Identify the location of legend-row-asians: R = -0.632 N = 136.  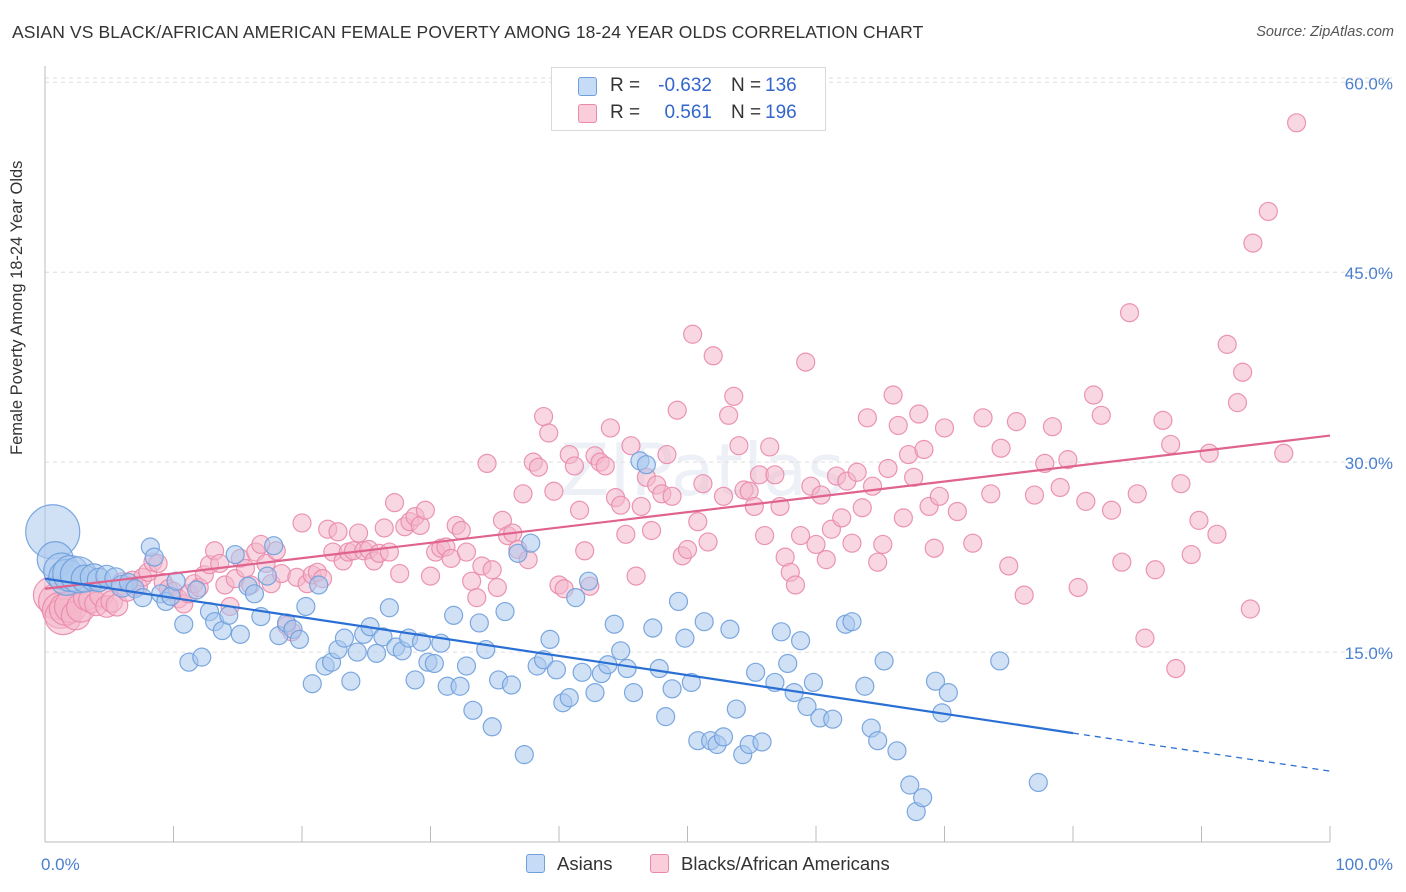
(688, 87).